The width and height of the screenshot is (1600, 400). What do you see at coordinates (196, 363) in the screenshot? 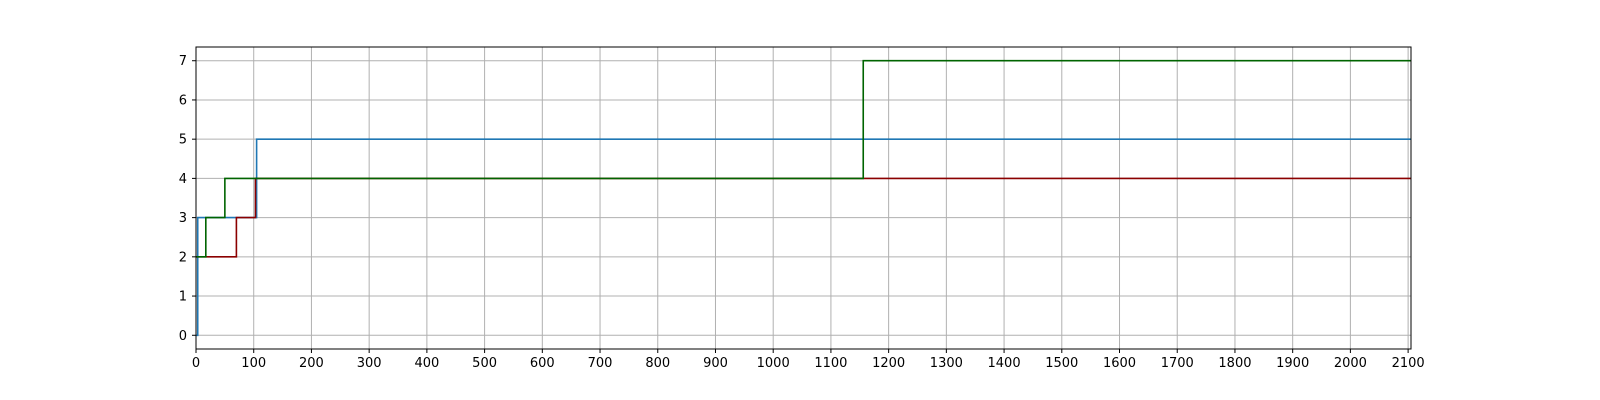
I see `x-tick-label: 0` at bounding box center [196, 363].